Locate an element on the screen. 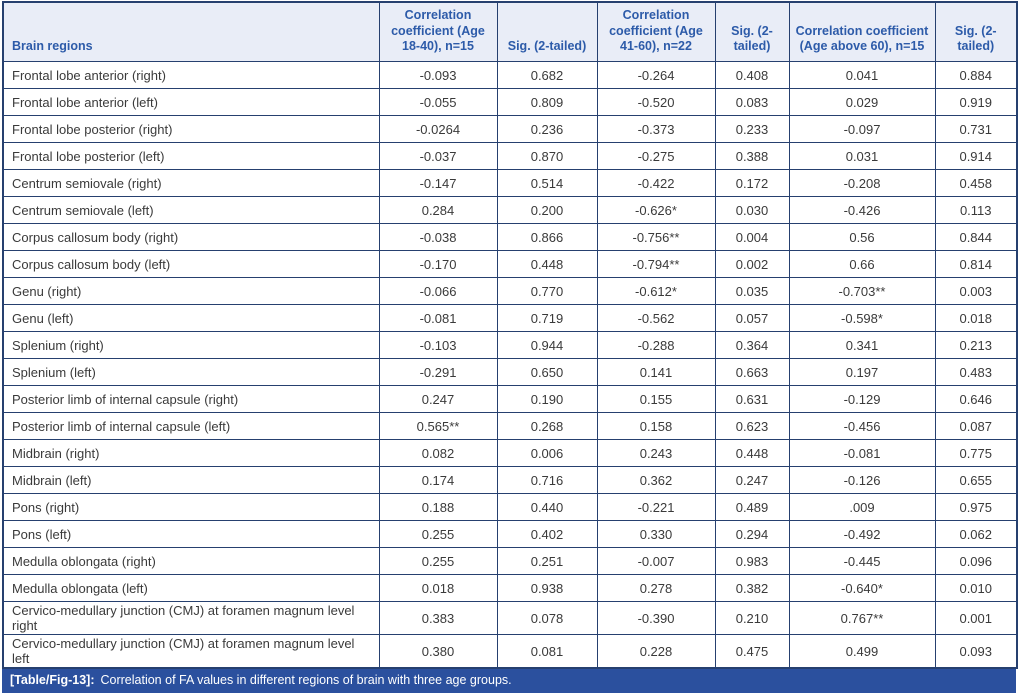 Image resolution: width=1018 pixels, height=694 pixels. value-cell: 0.565** is located at coordinates (438, 426).